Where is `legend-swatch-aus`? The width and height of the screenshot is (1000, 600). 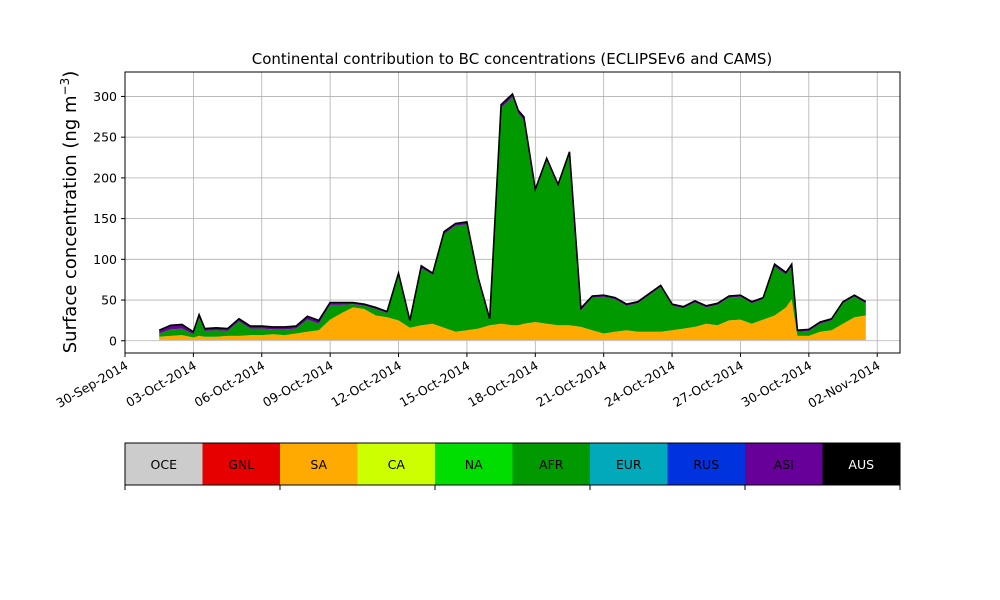 legend-swatch-aus is located at coordinates (861, 464).